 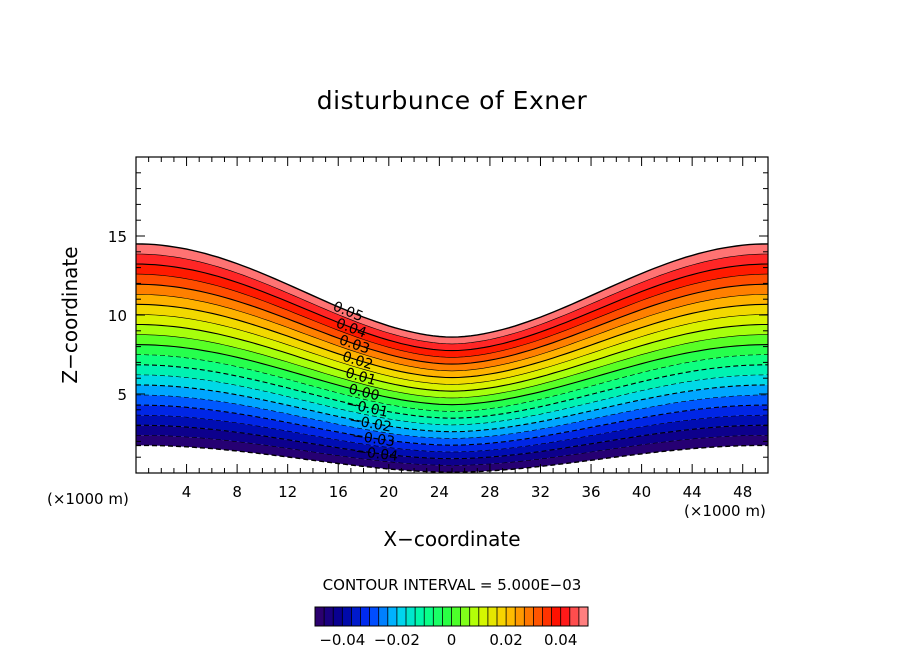 What do you see at coordinates (439, 492) in the screenshot?
I see `x-tick-label: 24` at bounding box center [439, 492].